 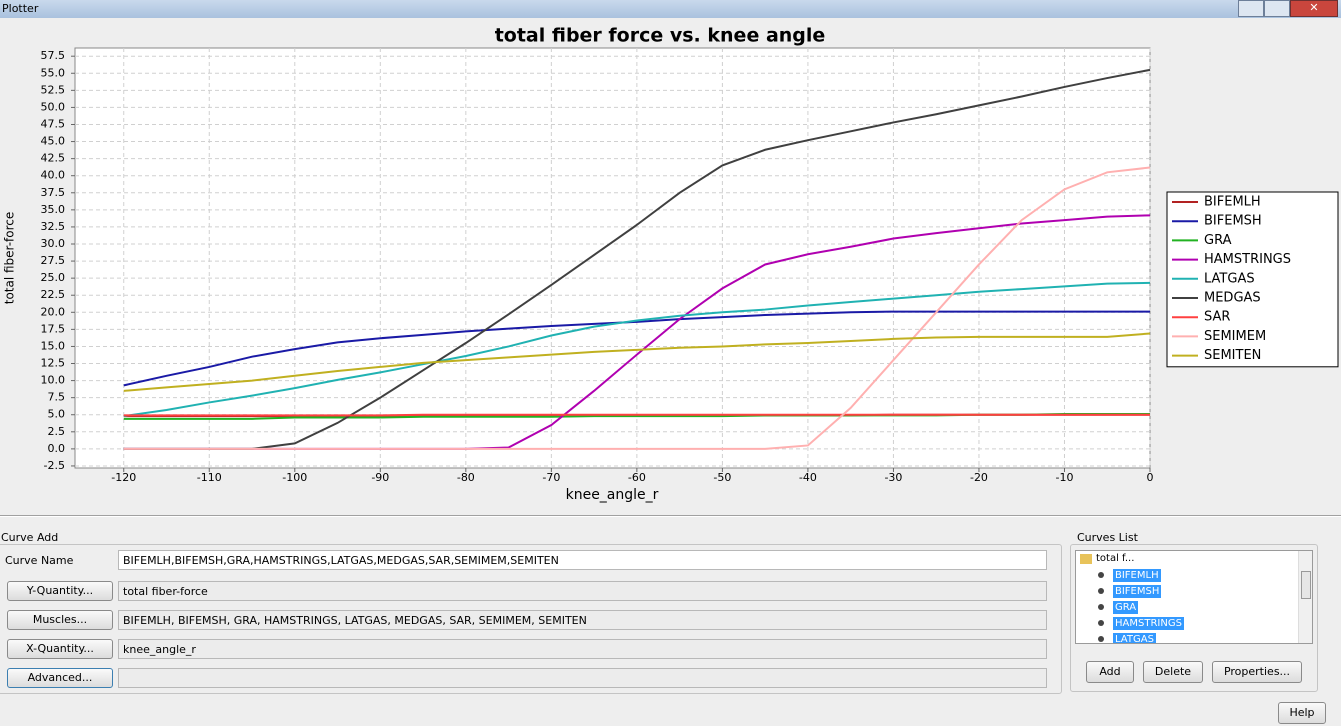 I want to click on y-tick-label: 25.0, so click(x=53, y=277).